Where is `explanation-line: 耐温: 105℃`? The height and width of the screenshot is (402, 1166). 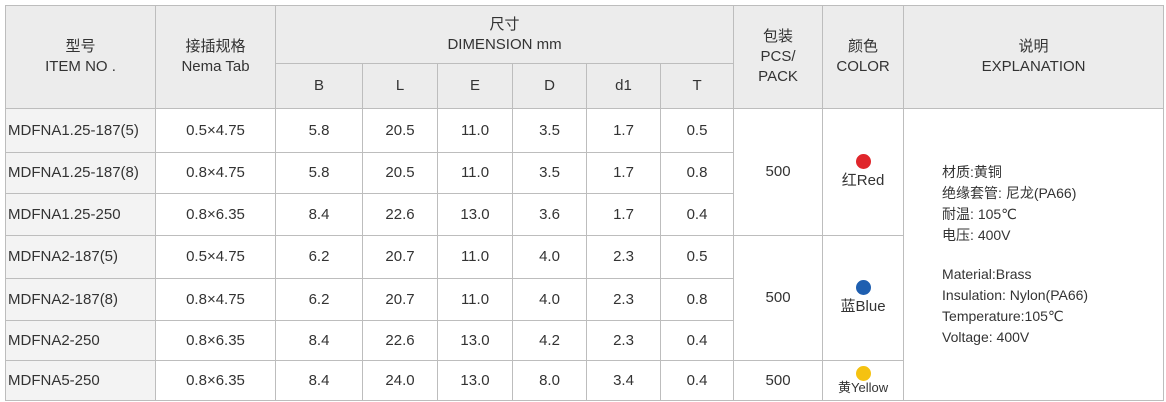
explanation-line: 耐温: 105℃ is located at coordinates (979, 213).